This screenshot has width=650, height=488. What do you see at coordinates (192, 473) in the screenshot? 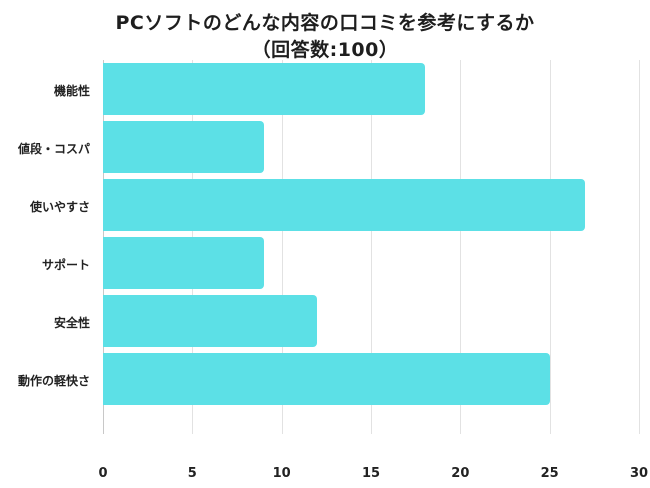
I see `x-tick-label: 5` at bounding box center [192, 473].